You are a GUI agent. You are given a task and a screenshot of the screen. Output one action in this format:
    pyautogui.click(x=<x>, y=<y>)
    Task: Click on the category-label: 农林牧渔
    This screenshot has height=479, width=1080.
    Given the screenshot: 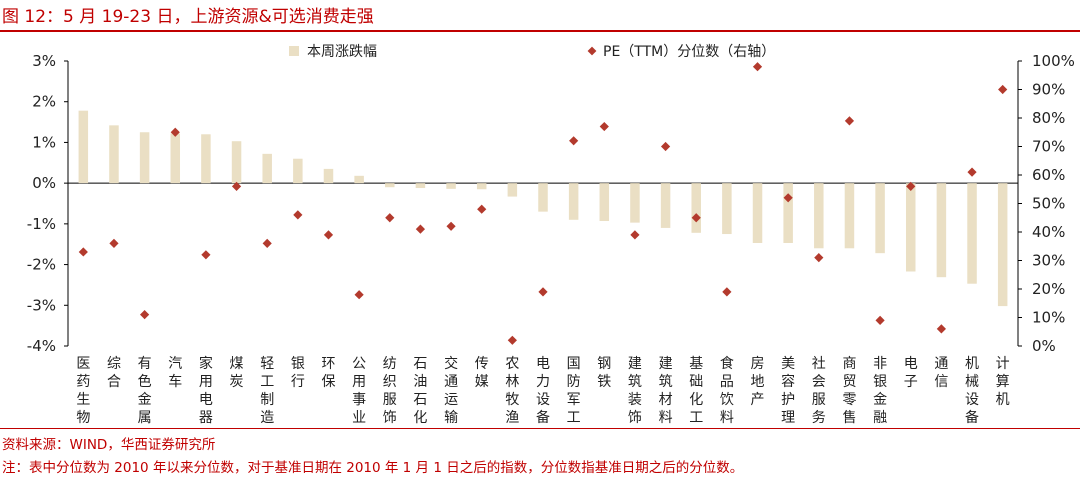 What is the action you would take?
    pyautogui.click(x=512, y=391)
    